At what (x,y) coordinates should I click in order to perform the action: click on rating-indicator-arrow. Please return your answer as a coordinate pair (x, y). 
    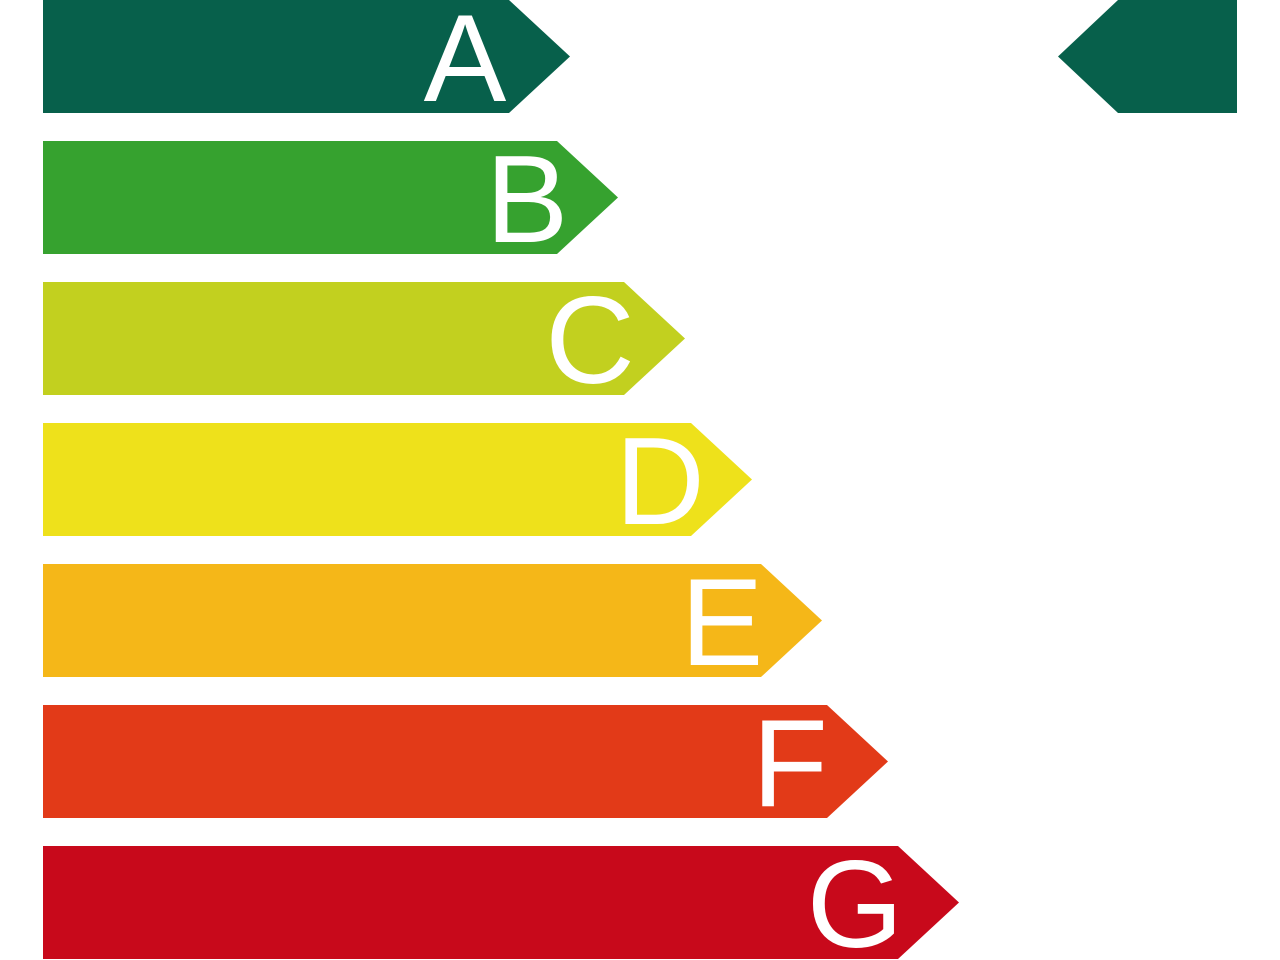
    Looking at the image, I should click on (1147, 56).